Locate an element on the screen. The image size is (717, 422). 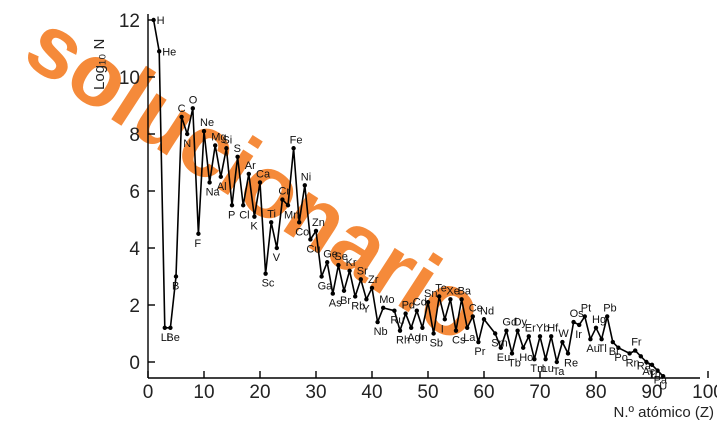
element-label-nd: Nd is located at coordinates (487, 311).